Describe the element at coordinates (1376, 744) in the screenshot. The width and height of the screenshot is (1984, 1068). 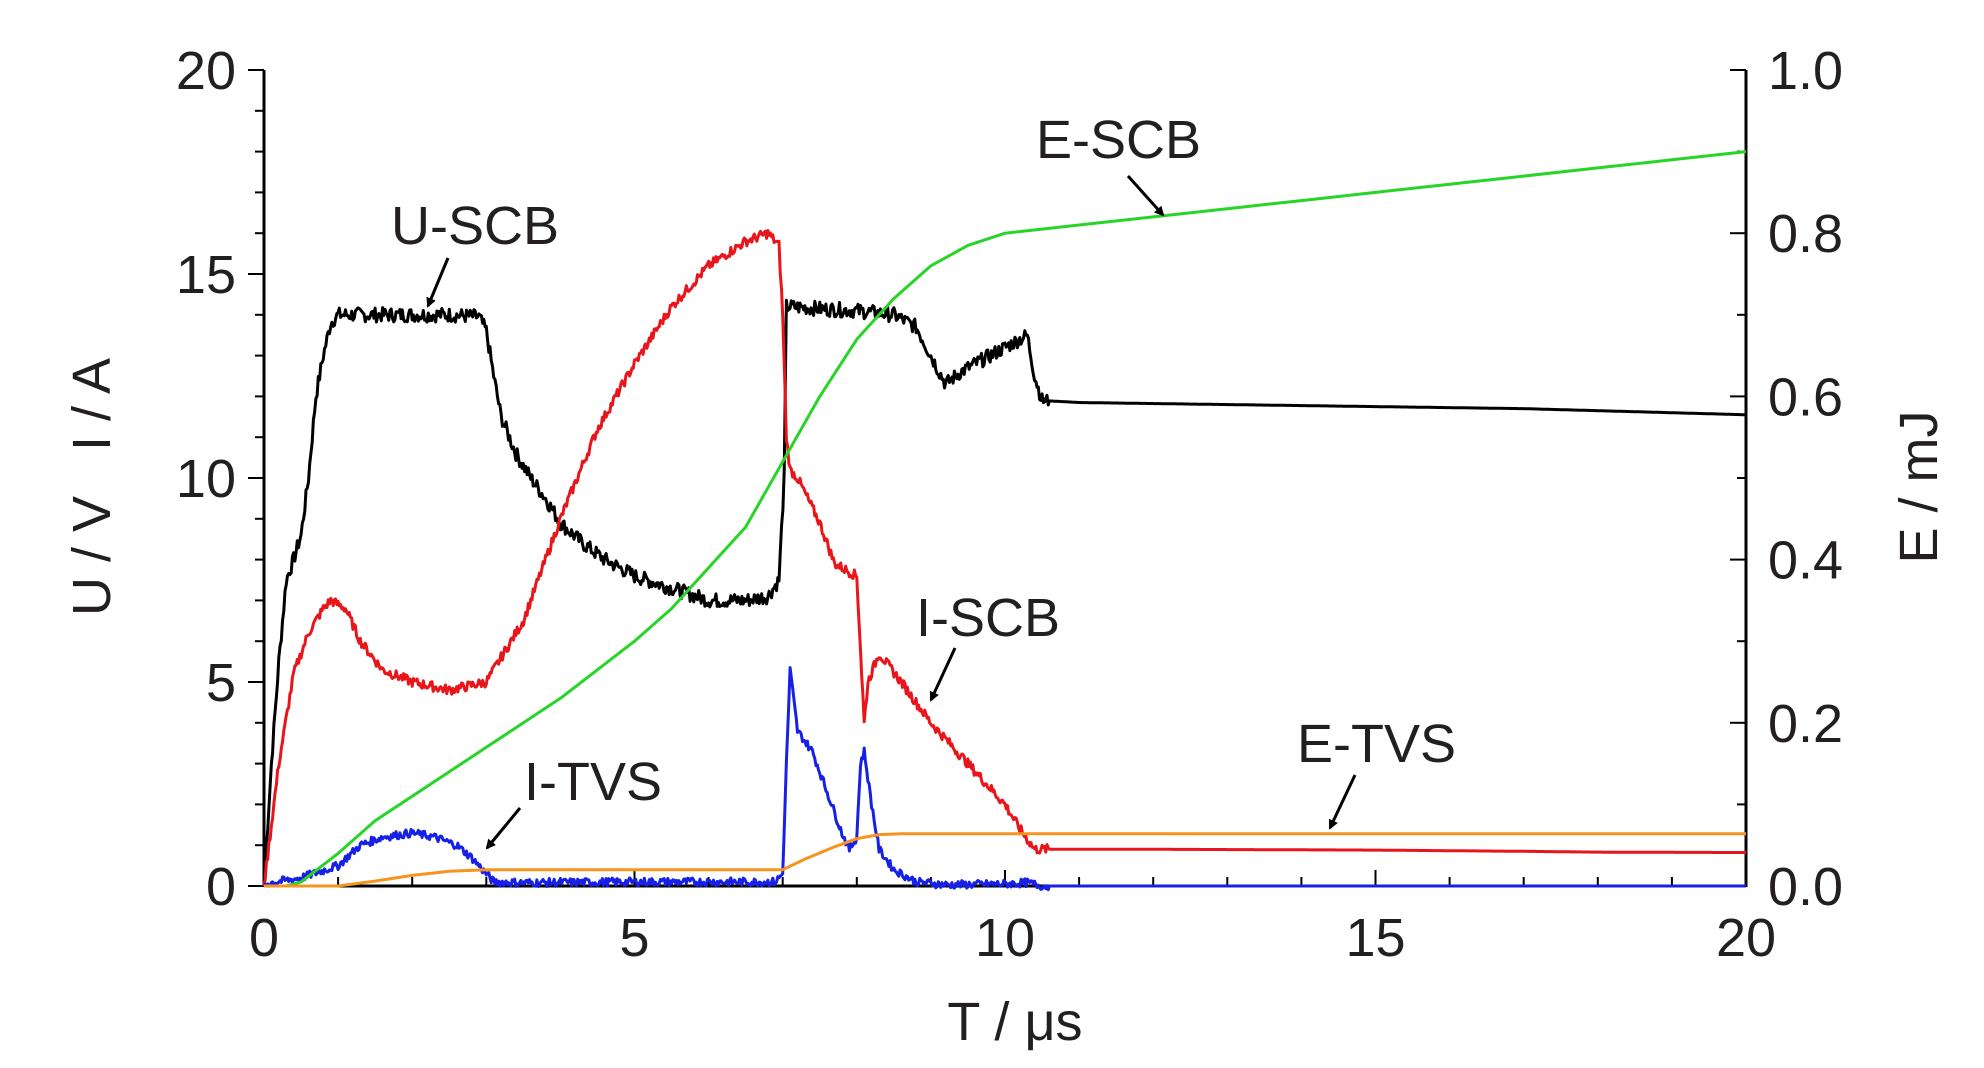
I see `annotation-e-tvs: E-TVS` at that location.